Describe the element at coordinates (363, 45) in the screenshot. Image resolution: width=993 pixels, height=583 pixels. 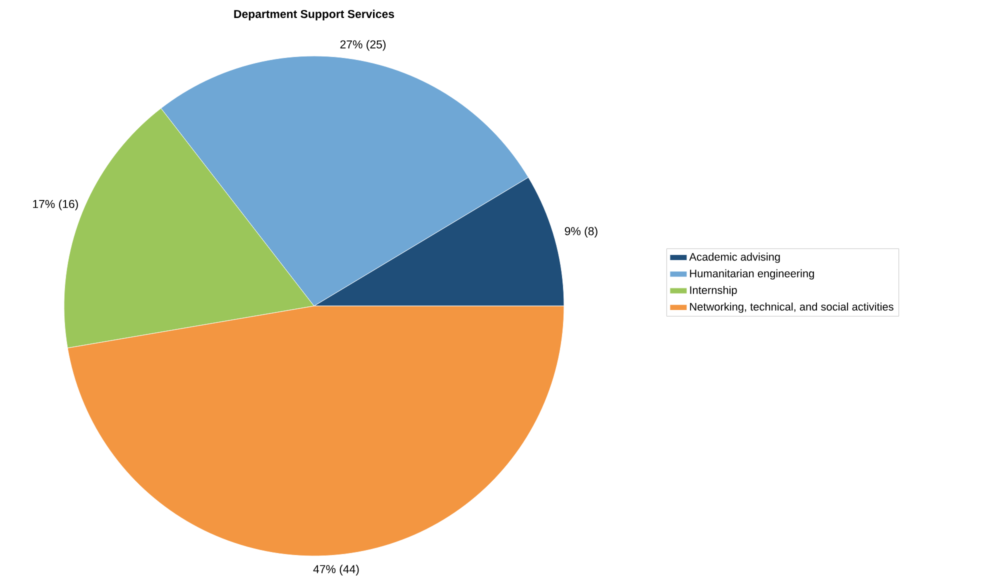
I see `data-label: 27% (25)` at that location.